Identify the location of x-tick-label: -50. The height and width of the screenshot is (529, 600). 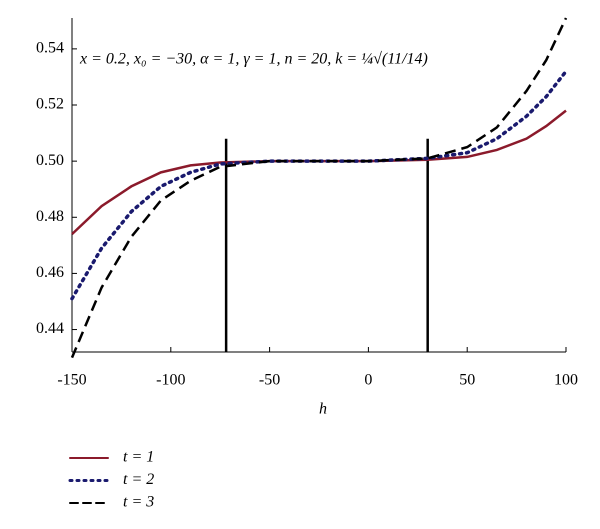
(269, 380).